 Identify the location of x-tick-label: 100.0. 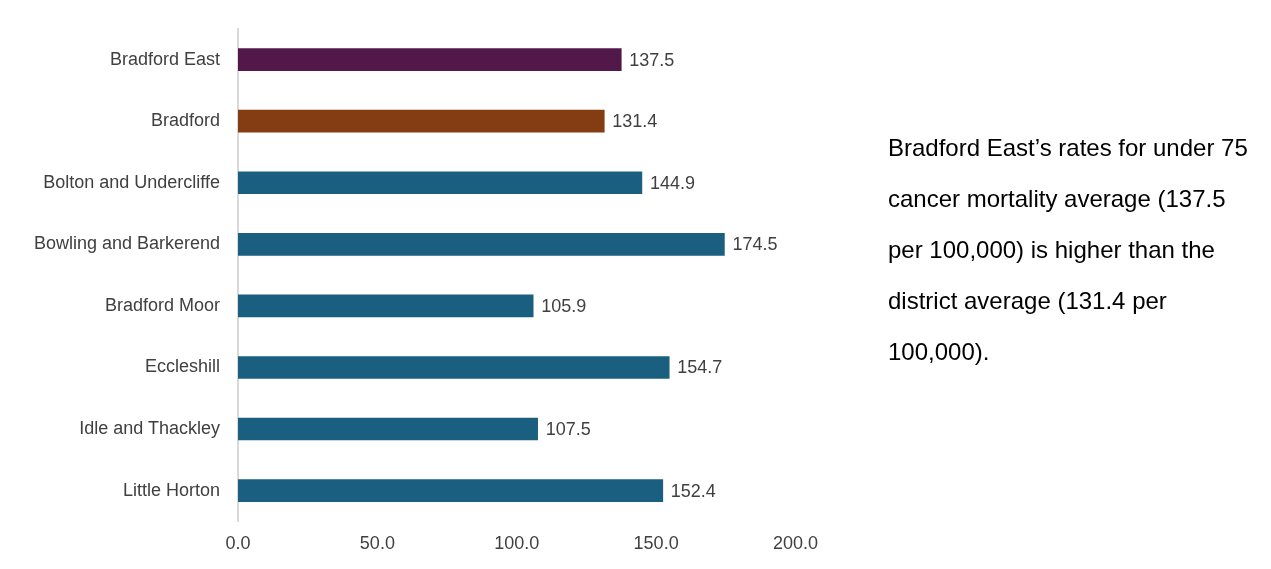
(517, 543).